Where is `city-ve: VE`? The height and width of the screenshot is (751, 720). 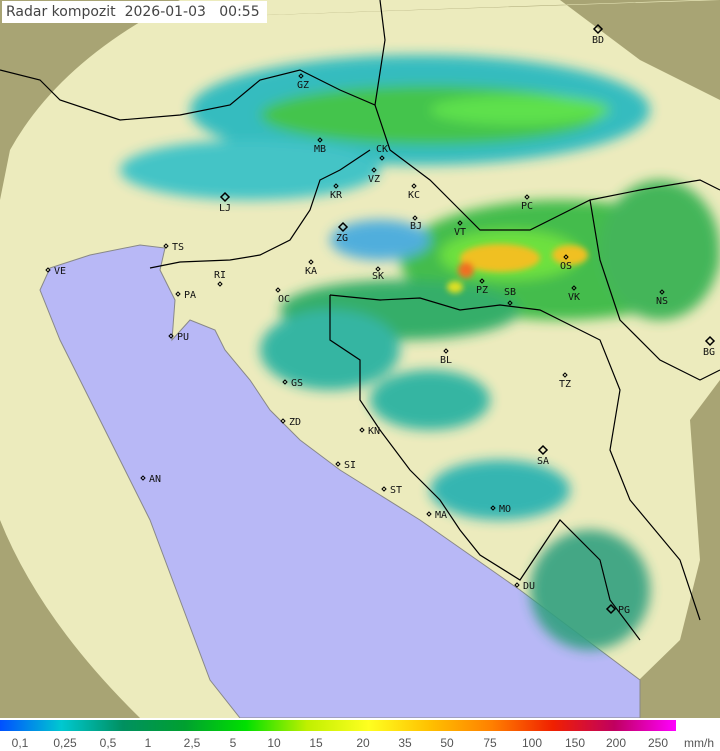 city-ve: VE is located at coordinates (55, 271).